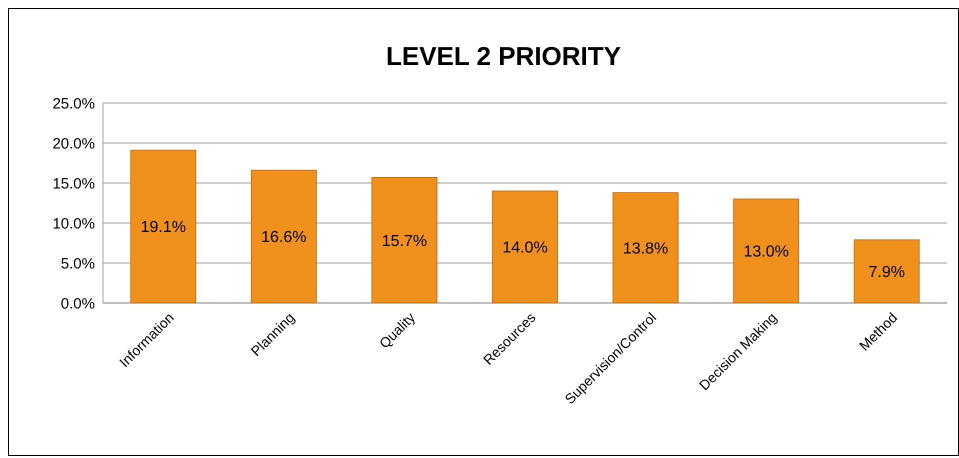  Describe the element at coordinates (504, 56) in the screenshot. I see `chart-title: LEVEL 2 PRIORITY` at that location.